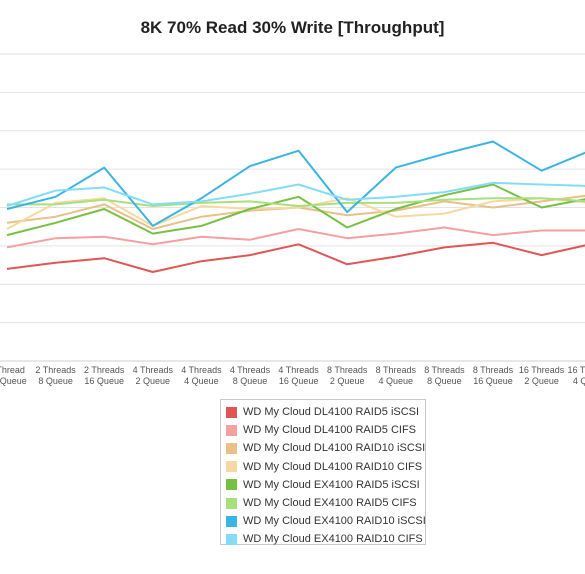 The width and height of the screenshot is (585, 574). I want to click on x-tick-label: 1 Thread16 Queue, so click(13, 375).